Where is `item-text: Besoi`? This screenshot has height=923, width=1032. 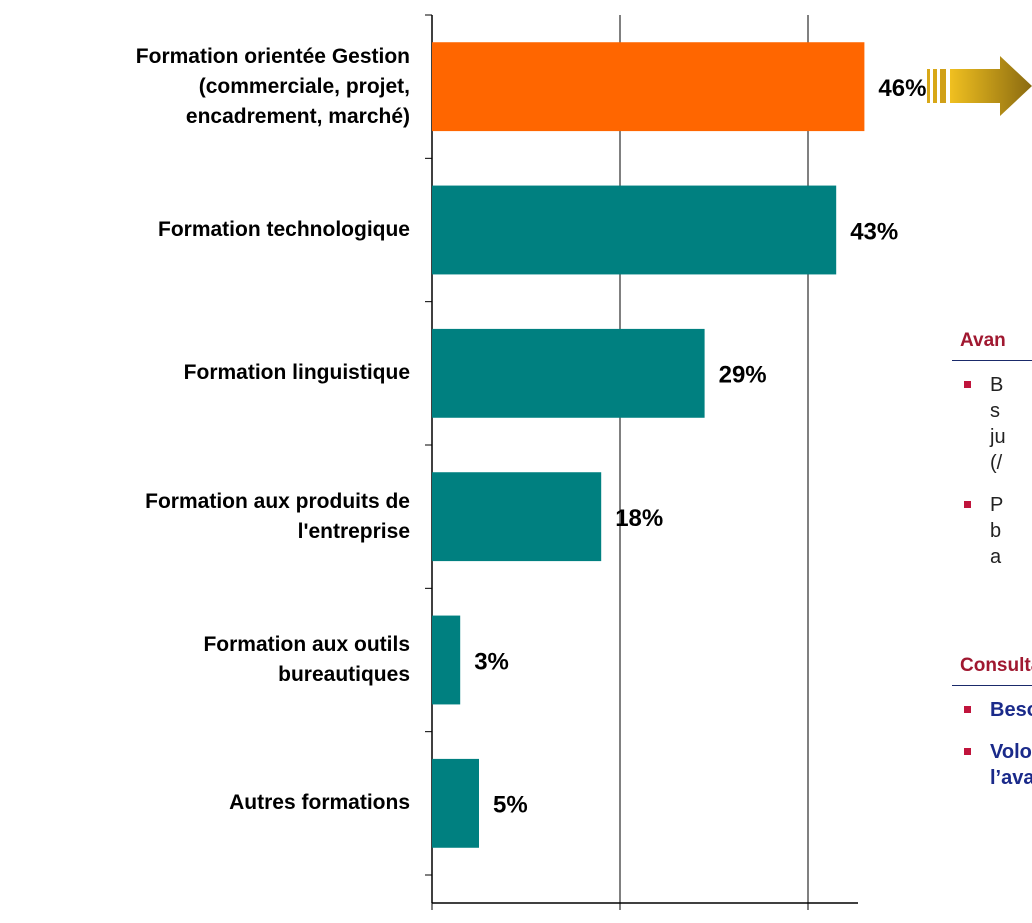
item-text: Besoi is located at coordinates (1011, 710).